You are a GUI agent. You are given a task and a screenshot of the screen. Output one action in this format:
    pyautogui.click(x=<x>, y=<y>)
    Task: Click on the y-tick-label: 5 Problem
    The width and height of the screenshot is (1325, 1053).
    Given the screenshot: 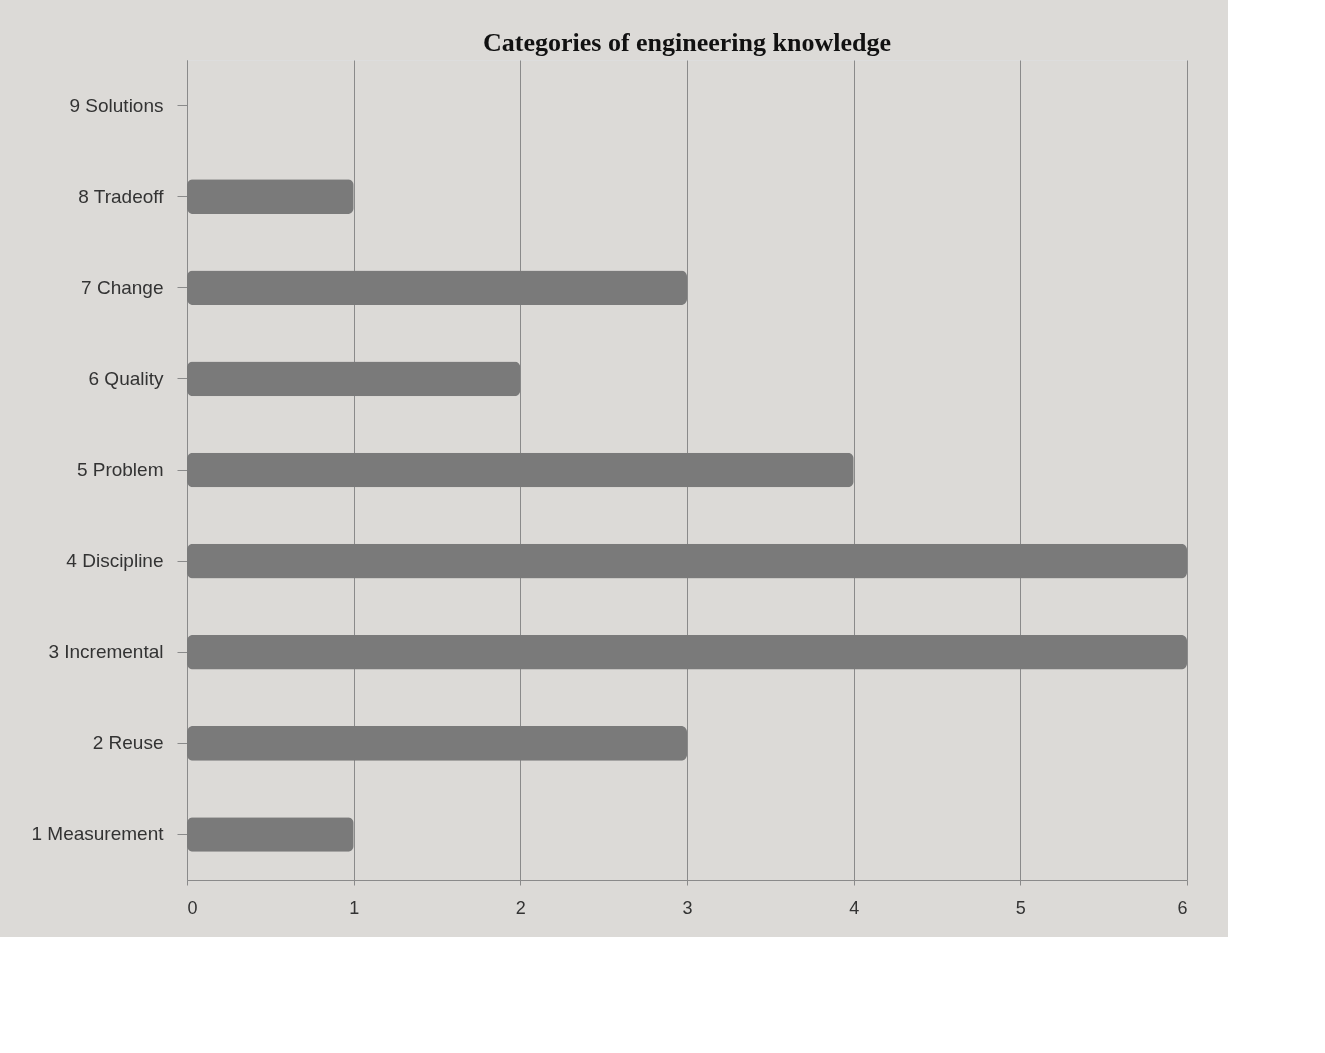 What is the action you would take?
    pyautogui.click(x=120, y=469)
    